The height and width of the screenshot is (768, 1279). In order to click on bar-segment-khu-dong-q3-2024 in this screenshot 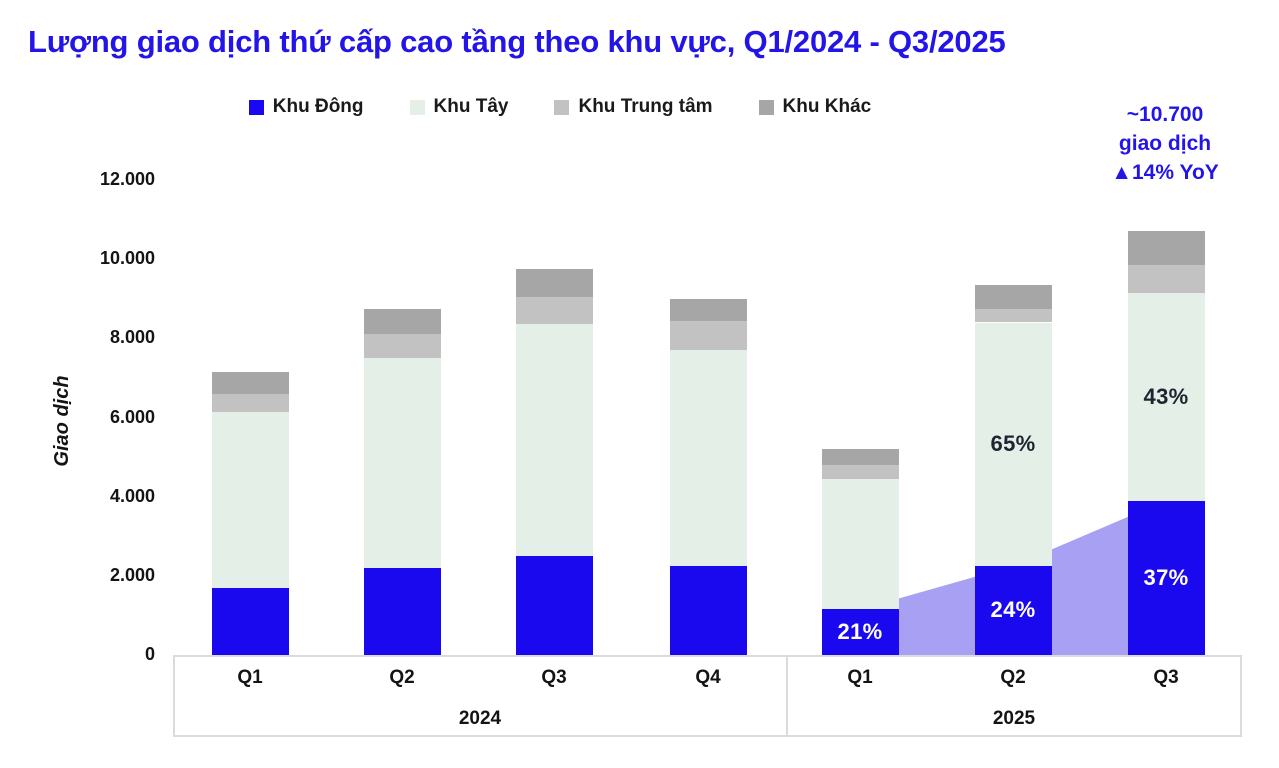, I will do `click(554, 605)`.